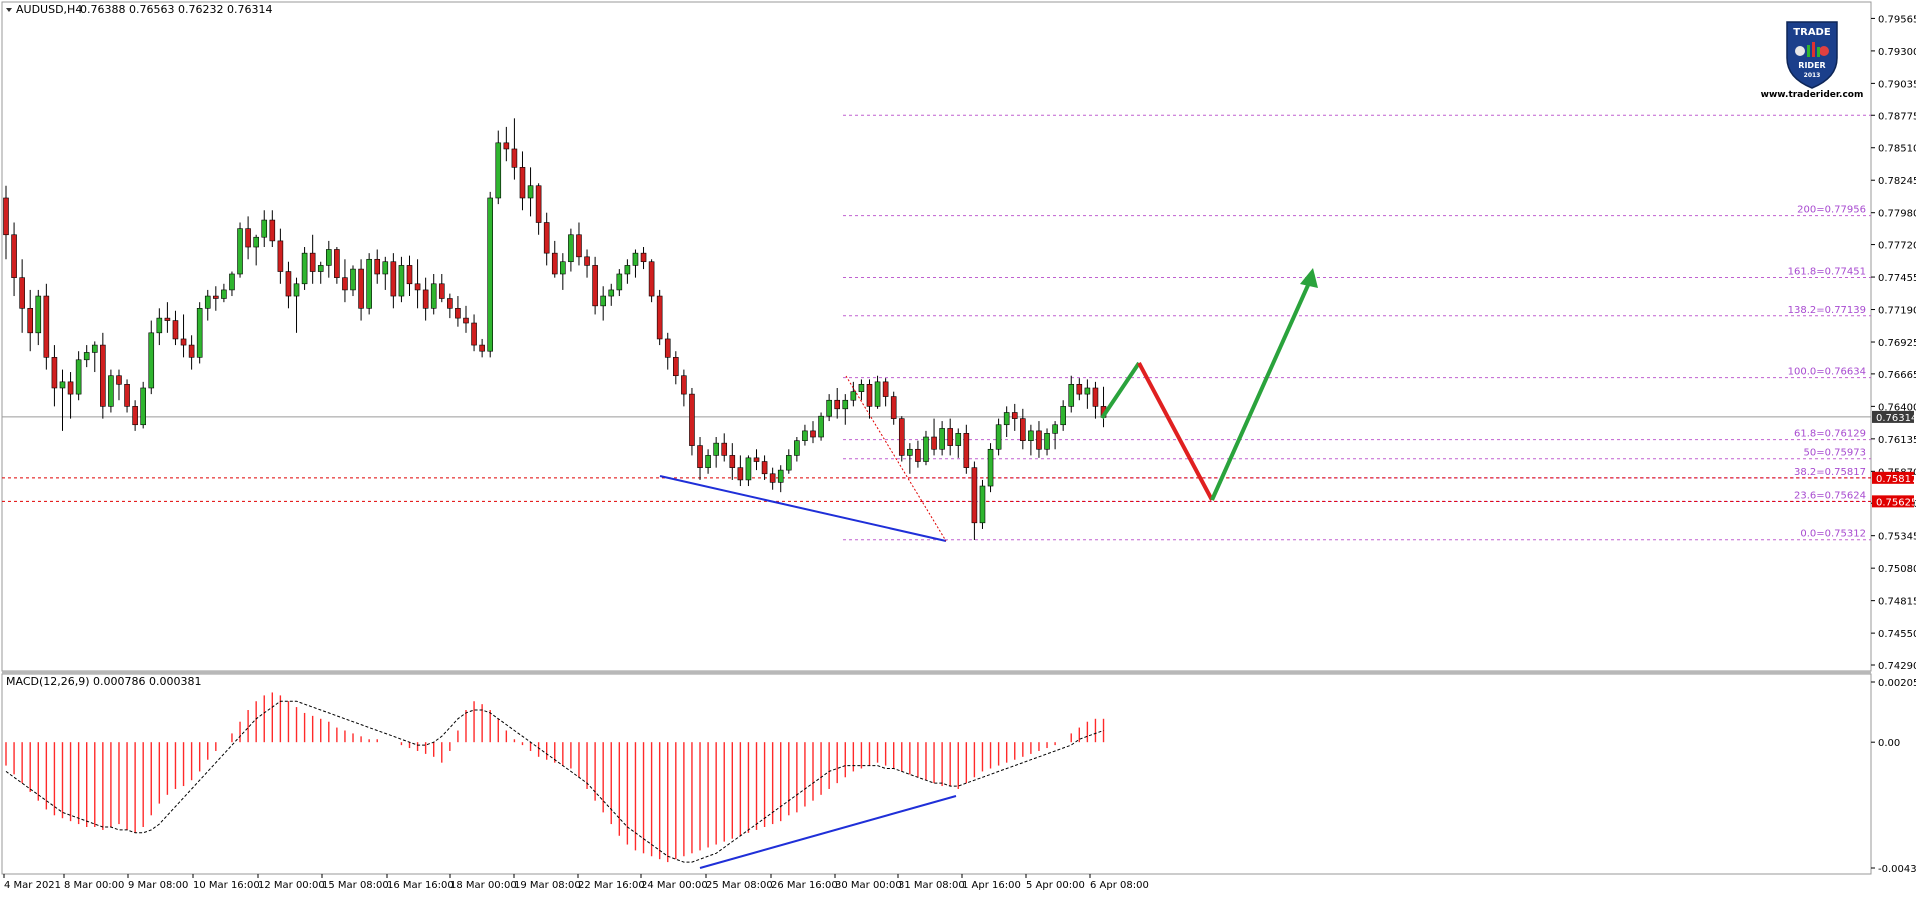 The width and height of the screenshot is (1916, 900). What do you see at coordinates (554, 781) in the screenshot?
I see `macd-signal-line` at bounding box center [554, 781].